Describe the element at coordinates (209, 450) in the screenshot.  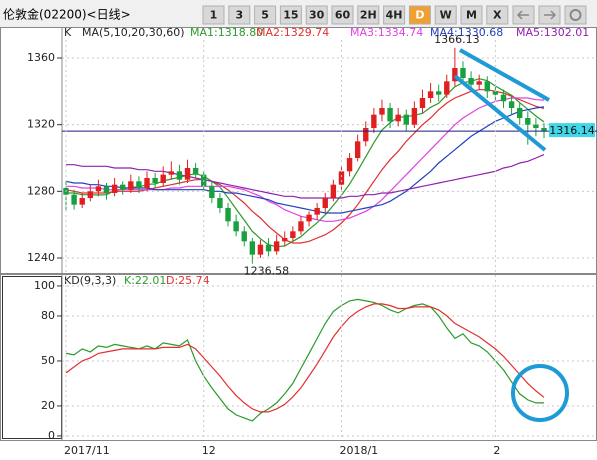
I see `x-tick-label: 12` at that location.